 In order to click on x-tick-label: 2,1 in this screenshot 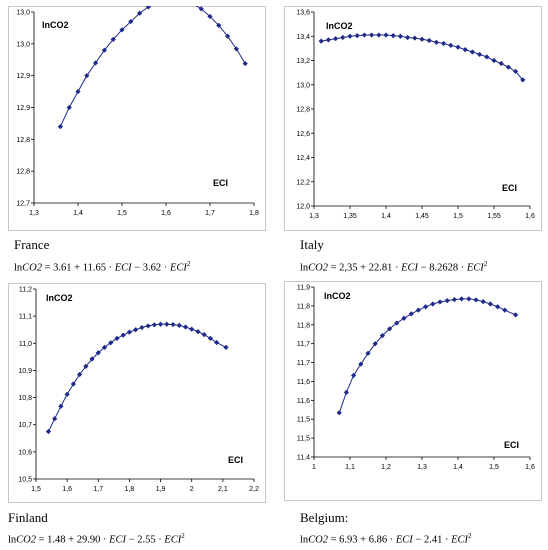, I will do `click(223, 489)`.